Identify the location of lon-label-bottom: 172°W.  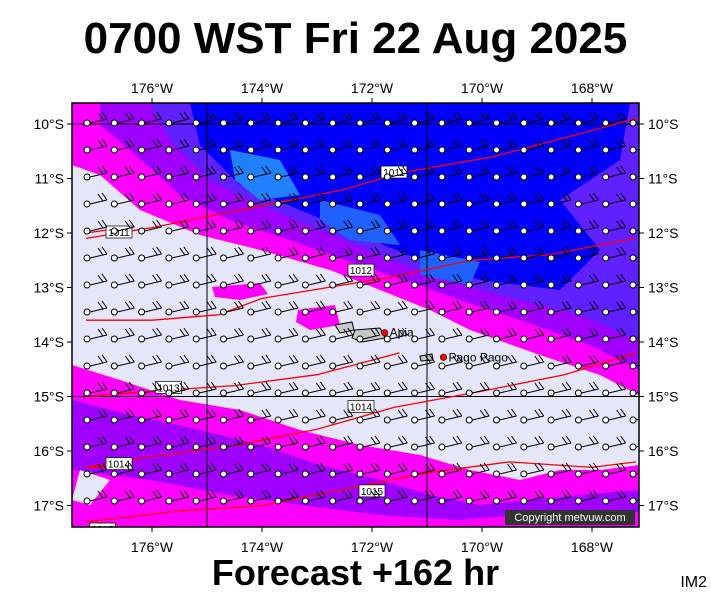
(372, 547).